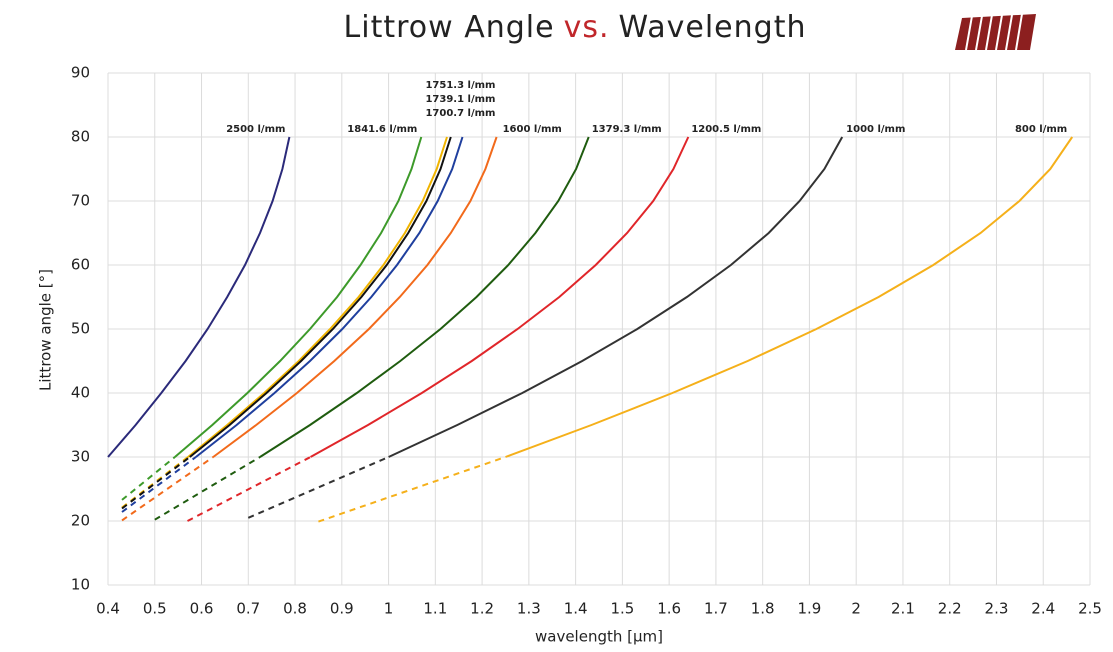 Image resolution: width=1113 pixels, height=652 pixels. What do you see at coordinates (950, 609) in the screenshot?
I see `x-tick-label: 2.2` at bounding box center [950, 609].